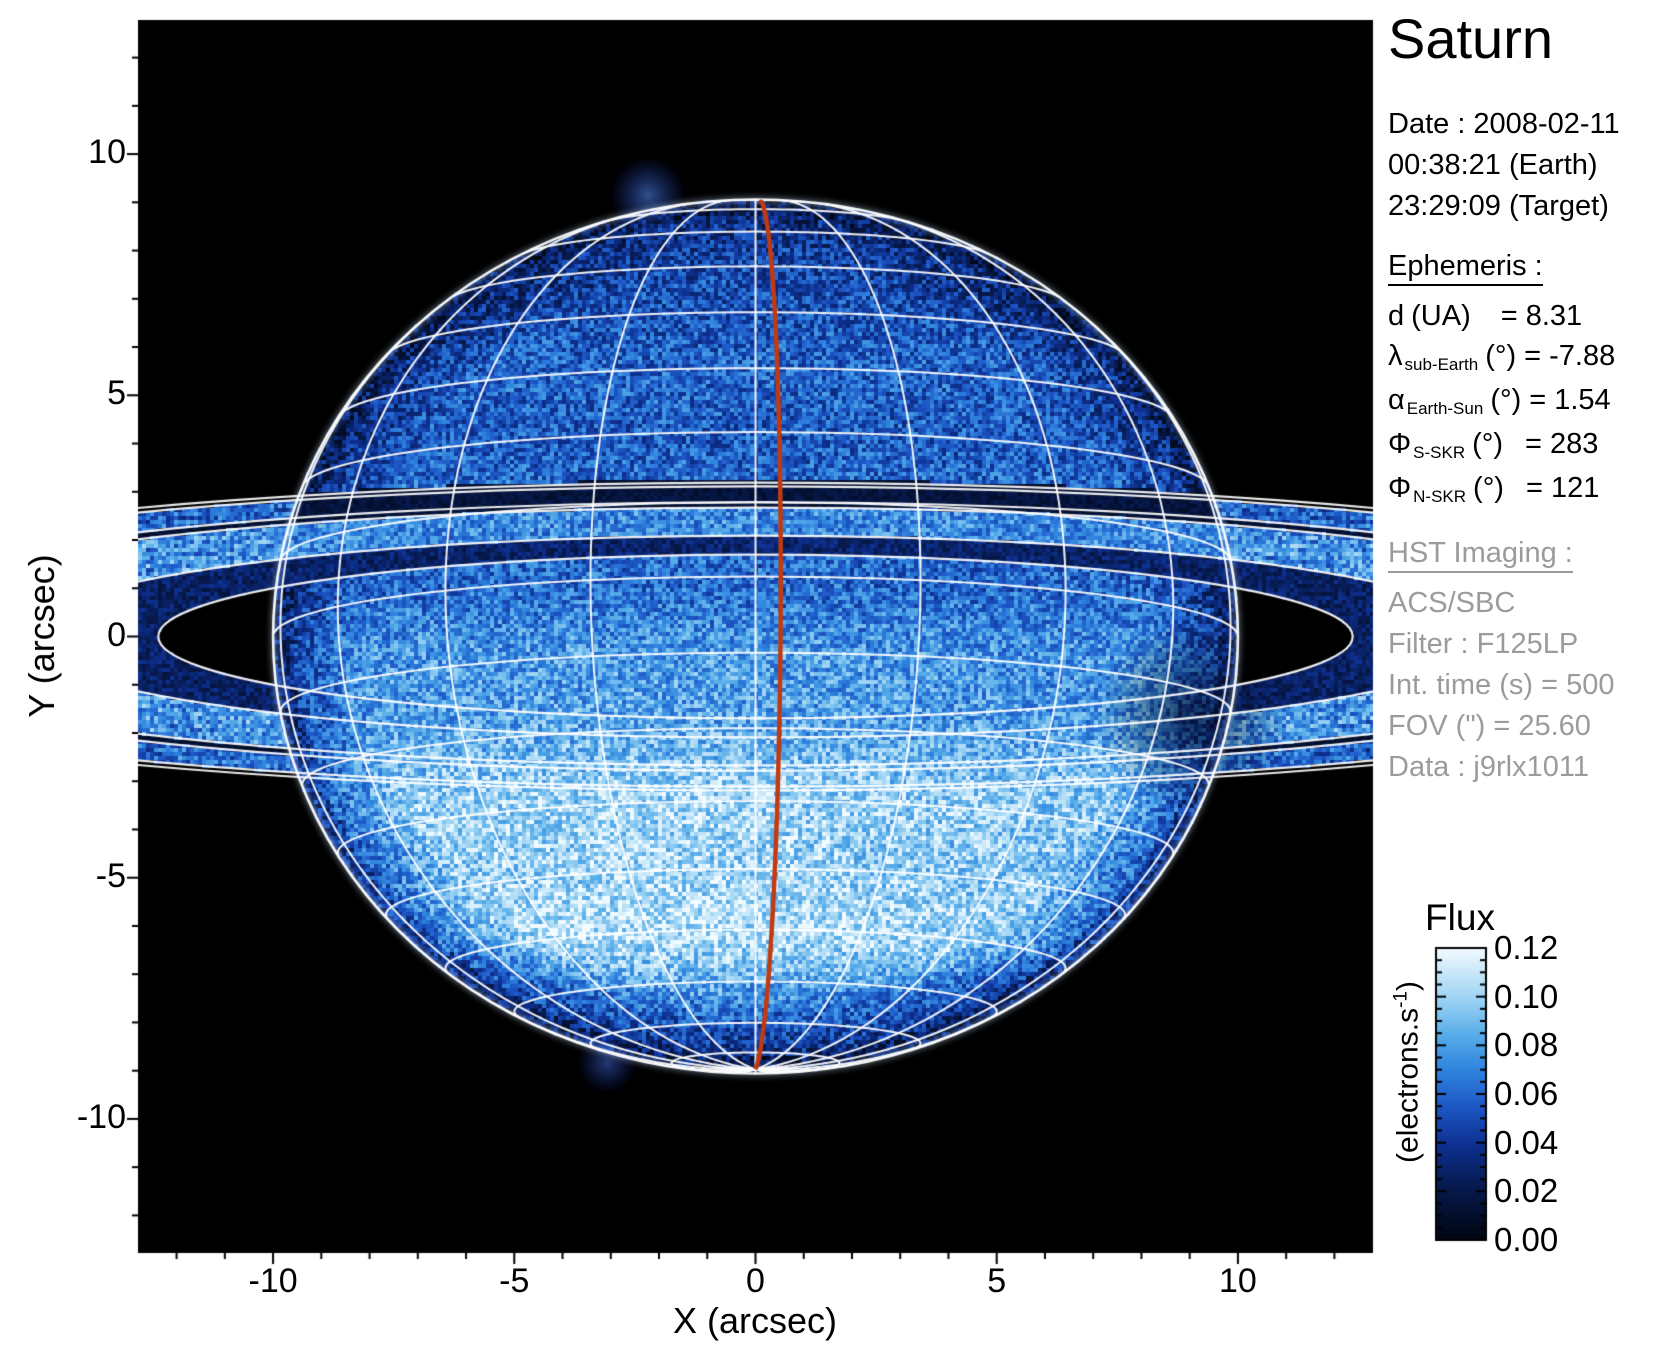 The width and height of the screenshot is (1671, 1367). I want to click on colorbar-tick-label: 0.12, so click(1526, 947).